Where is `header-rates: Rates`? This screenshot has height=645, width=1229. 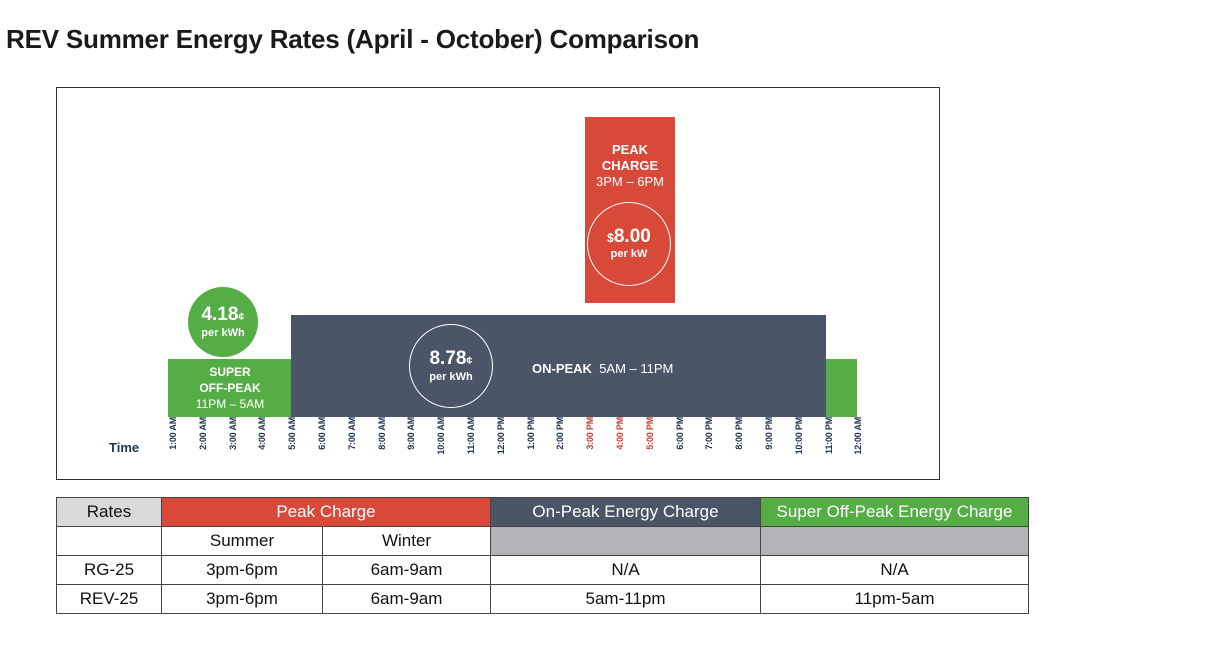
header-rates: Rates is located at coordinates (109, 512).